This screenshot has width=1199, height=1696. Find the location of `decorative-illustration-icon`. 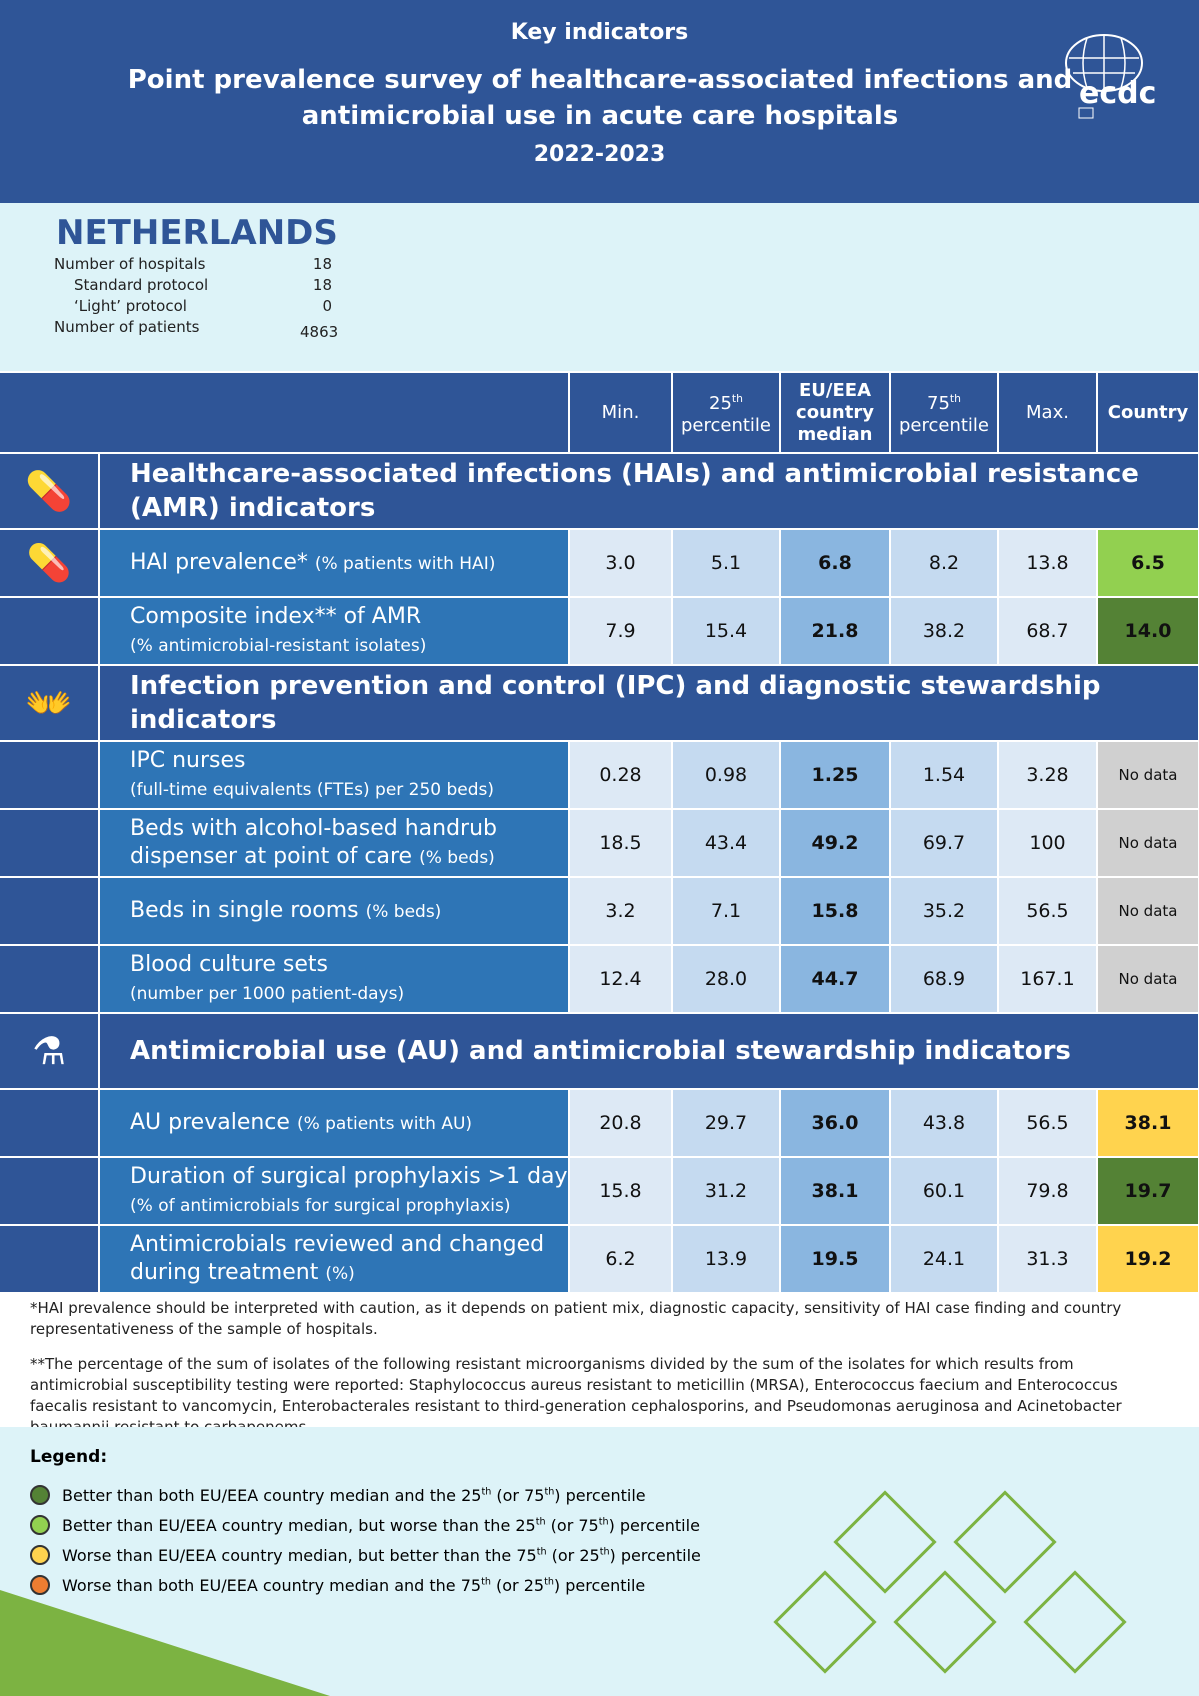

decorative-illustration-icon is located at coordinates (950, 1582).